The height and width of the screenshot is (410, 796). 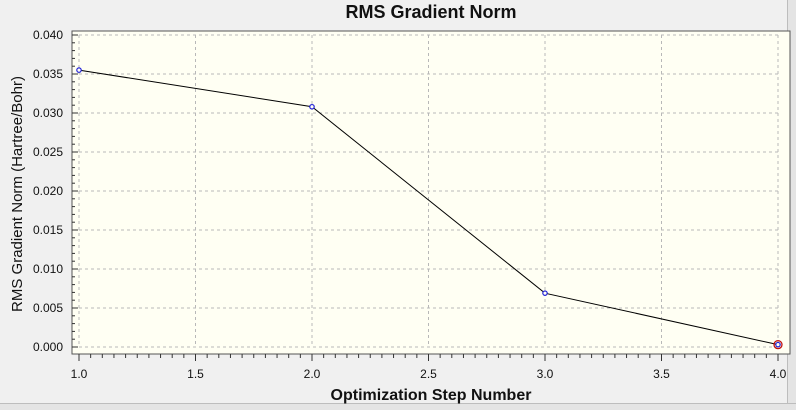 I want to click on x-tick-label: 3.0, so click(x=545, y=374).